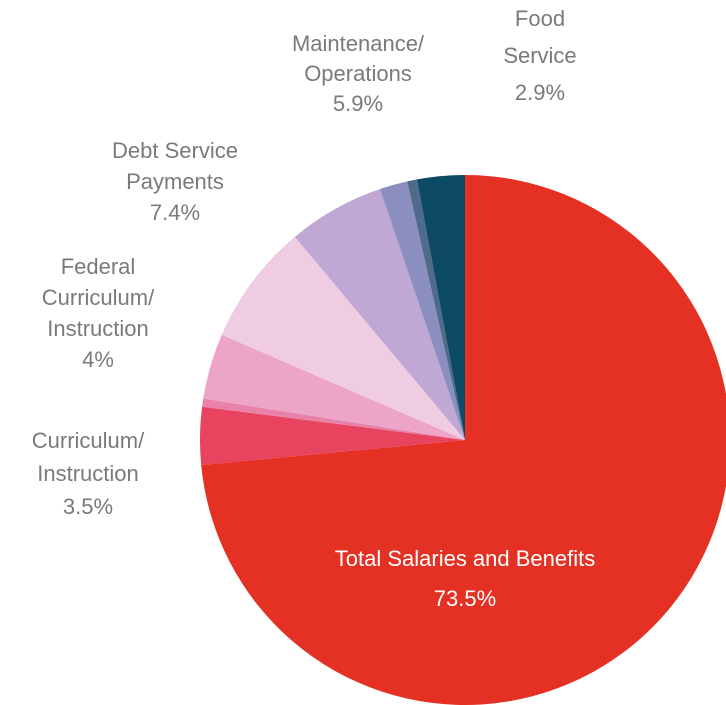 The width and height of the screenshot is (726, 705). I want to click on slice-value: 4%, so click(98, 359).